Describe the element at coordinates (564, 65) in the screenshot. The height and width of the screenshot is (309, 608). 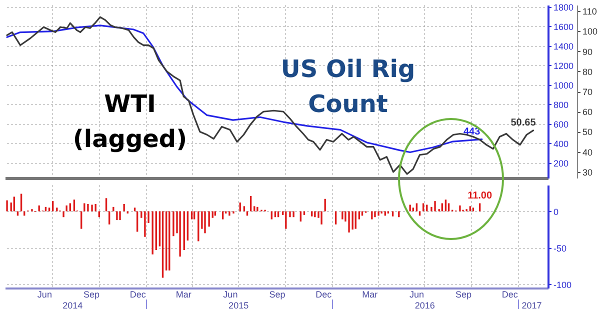
I see `y-tick-label: 1200` at that location.